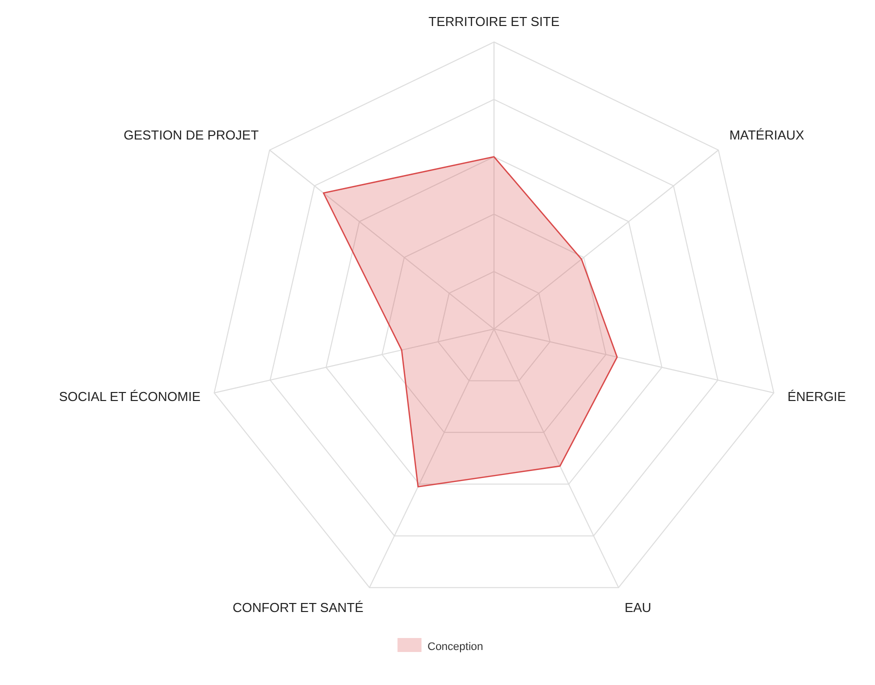 The width and height of the screenshot is (875, 685). I want to click on spoke-label: CONFORT ET SANTÉ, so click(298, 608).